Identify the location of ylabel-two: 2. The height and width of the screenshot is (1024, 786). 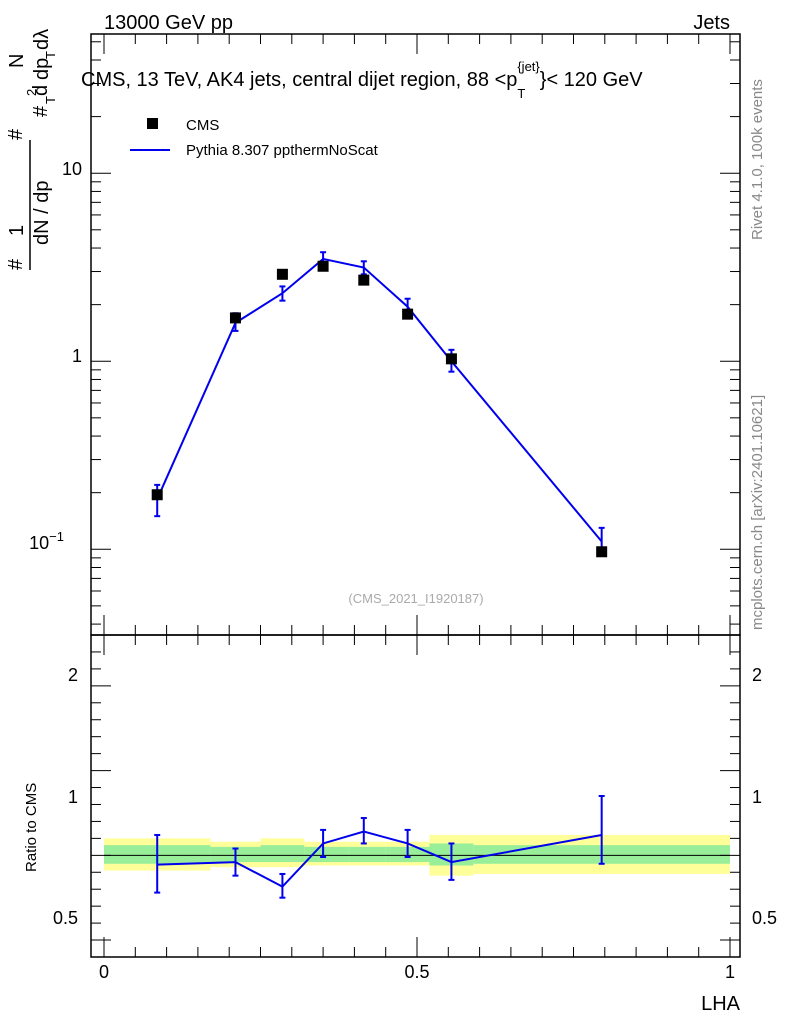
(31, 92).